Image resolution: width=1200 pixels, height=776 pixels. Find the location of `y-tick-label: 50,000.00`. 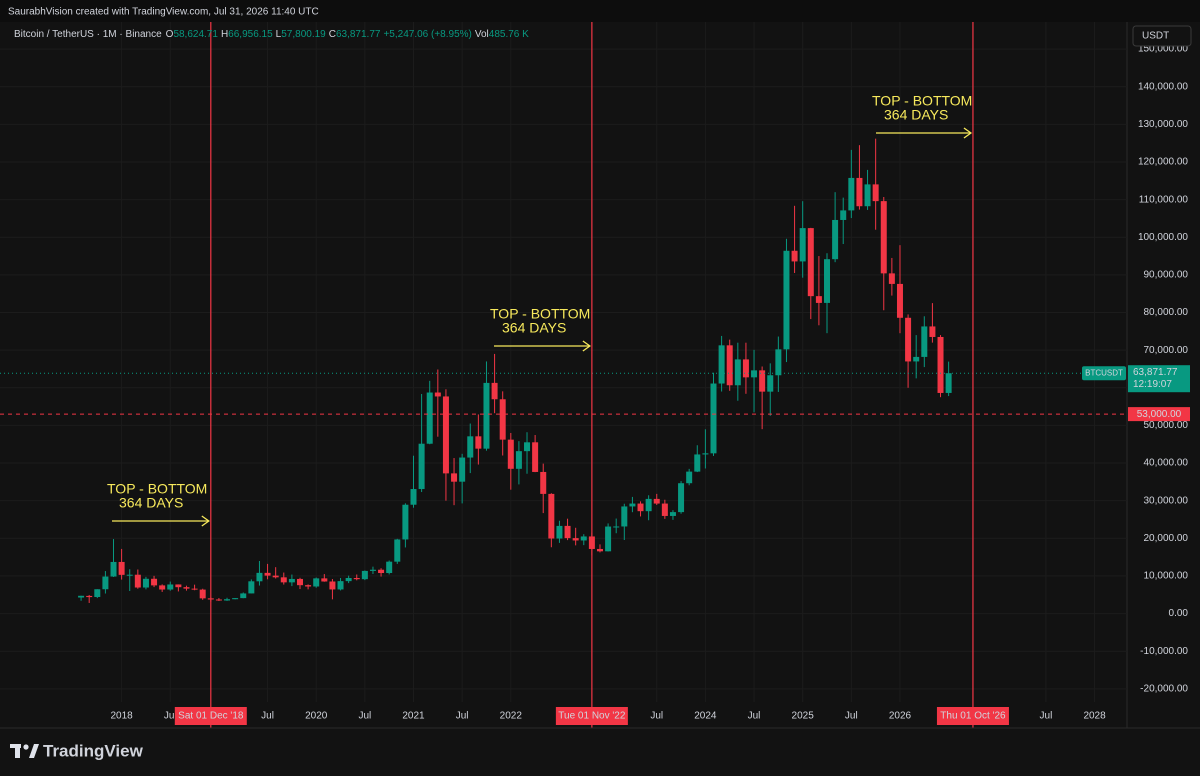

y-tick-label: 50,000.00 is located at coordinates (1166, 425).